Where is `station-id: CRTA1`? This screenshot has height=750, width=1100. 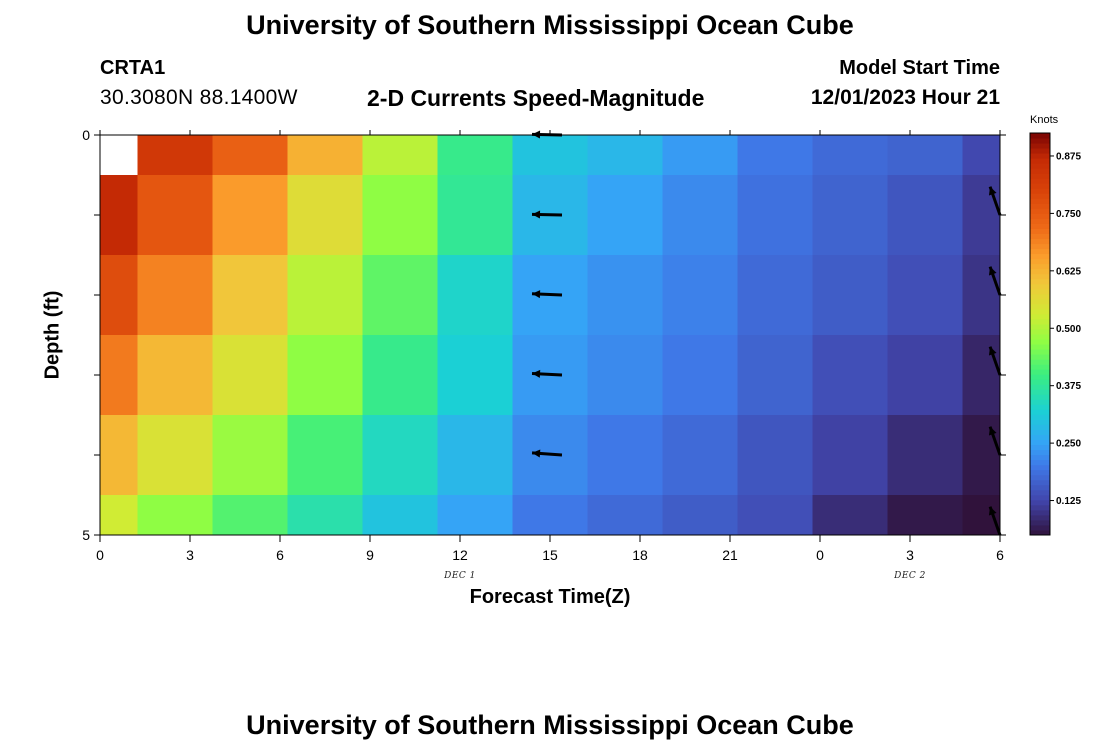 station-id: CRTA1 is located at coordinates (133, 68).